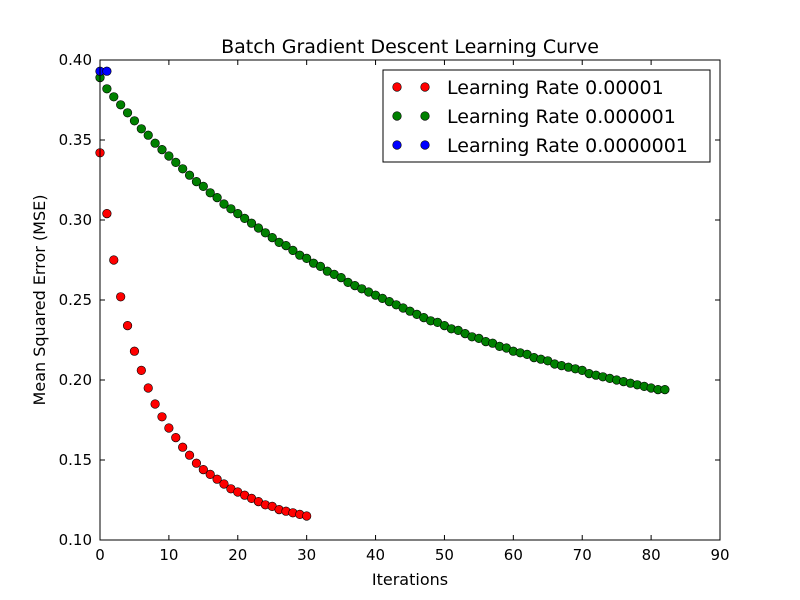 The width and height of the screenshot is (800, 600). I want to click on y-tick-label: 0.30, so click(75, 220).